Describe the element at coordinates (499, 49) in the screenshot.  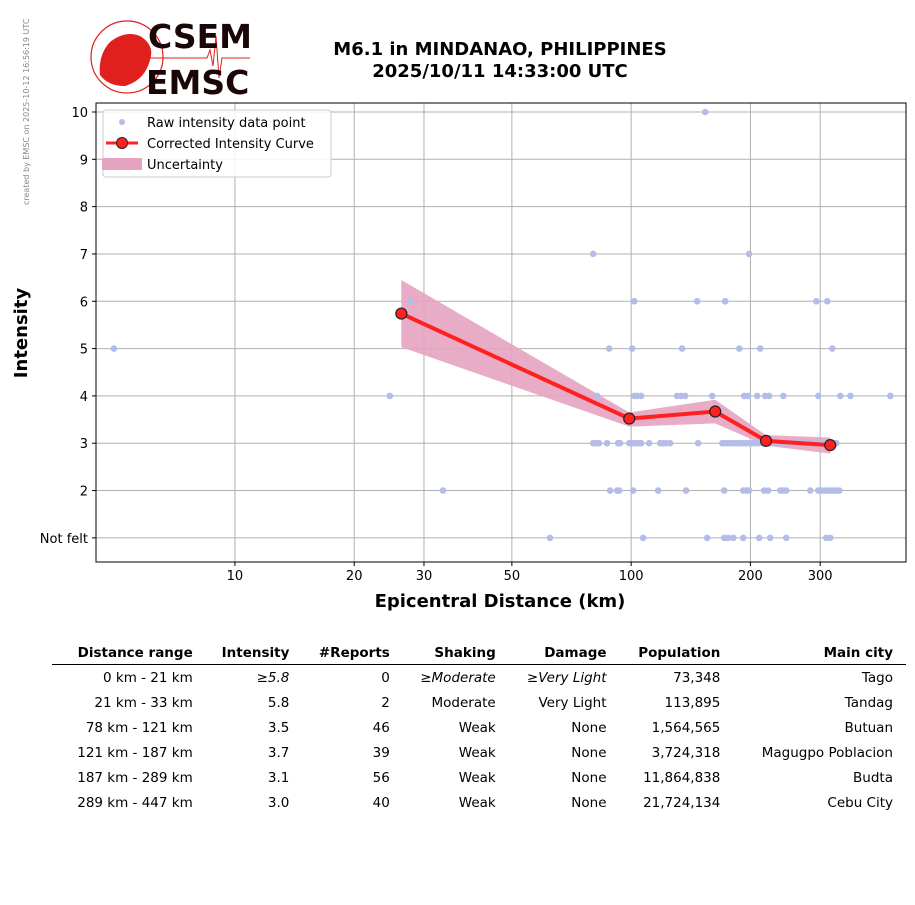
I see `chart-title-line1: M6.1 in MINDANAO, PHILIPPINES` at that location.